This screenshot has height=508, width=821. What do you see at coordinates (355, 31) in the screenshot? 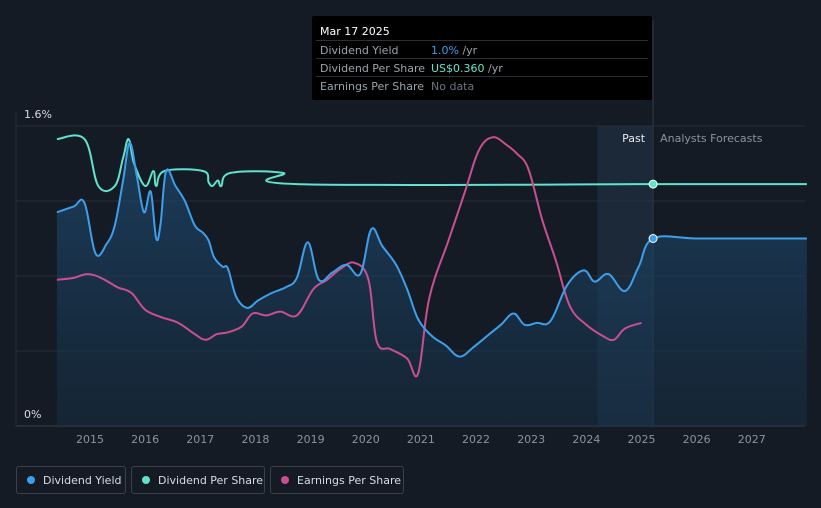
I see `tooltip-date: Mar 17 2025` at bounding box center [355, 31].